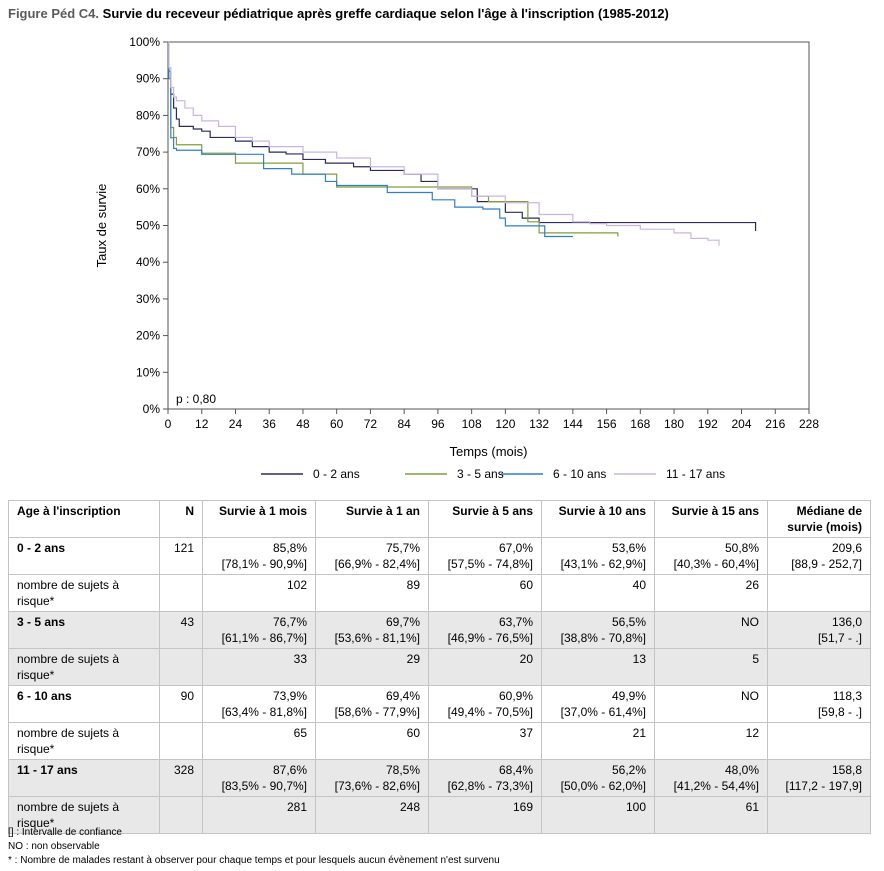 The height and width of the screenshot is (871, 884). I want to click on header-survival-5-years: Survie à 5 ans, so click(485, 519).